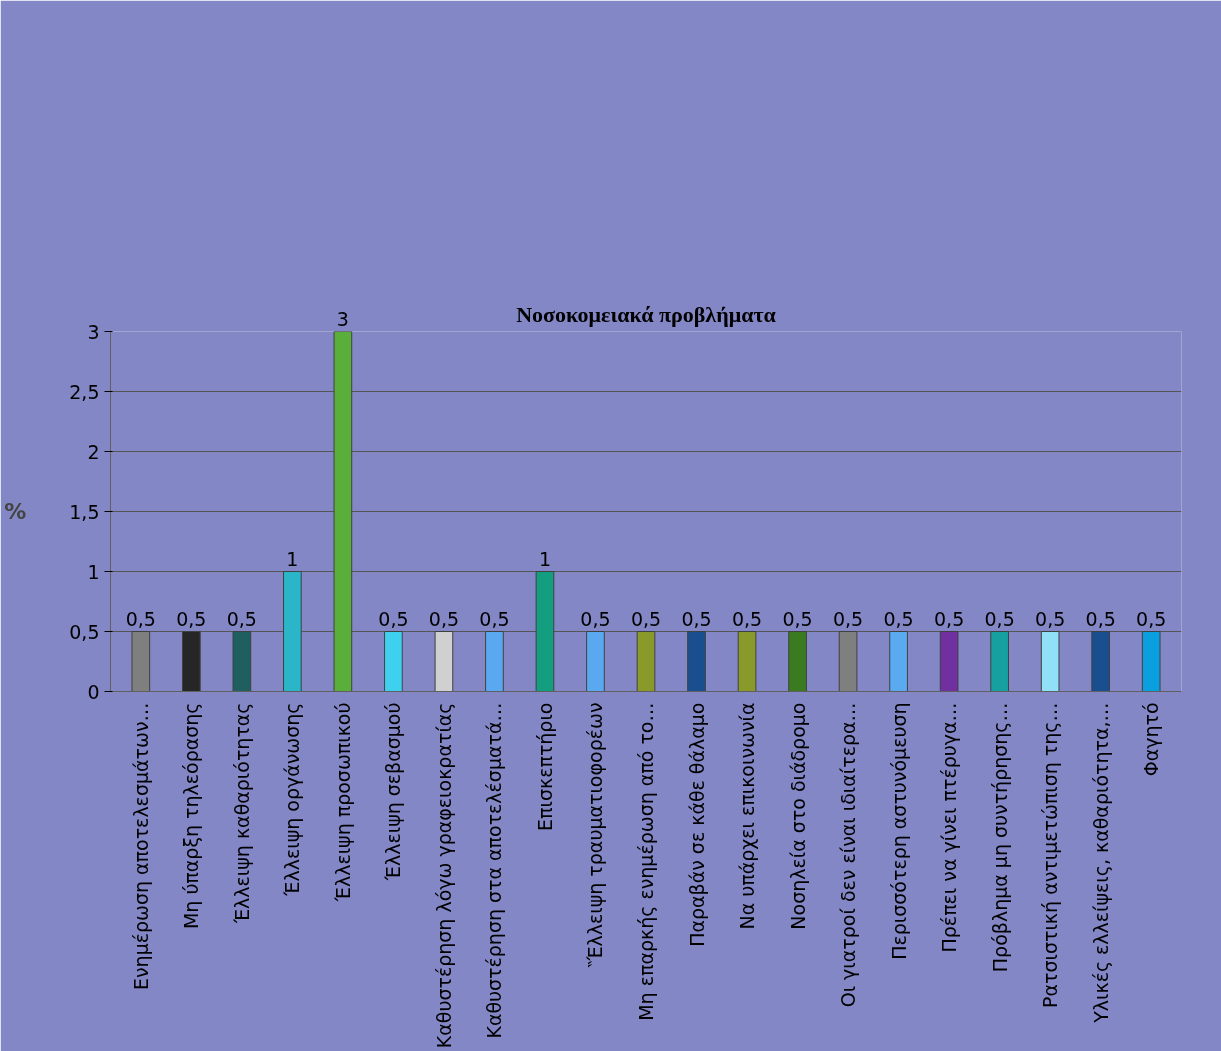  Describe the element at coordinates (544, 766) in the screenshot. I see `x-tick-label: Επισκεπτήριο` at that location.